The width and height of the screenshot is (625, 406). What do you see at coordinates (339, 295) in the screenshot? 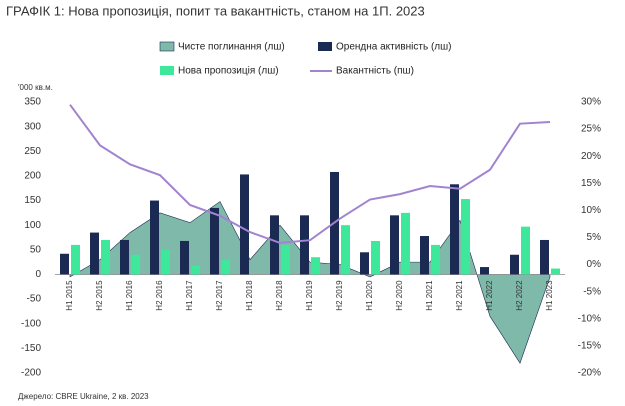
I see `x-tick-label: H2 2019` at bounding box center [339, 295].